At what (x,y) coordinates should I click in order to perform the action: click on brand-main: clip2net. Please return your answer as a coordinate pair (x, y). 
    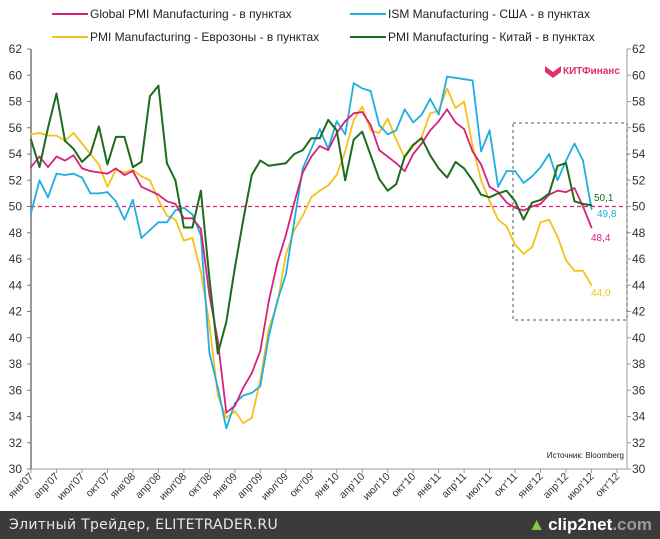
    Looking at the image, I should click on (580, 524).